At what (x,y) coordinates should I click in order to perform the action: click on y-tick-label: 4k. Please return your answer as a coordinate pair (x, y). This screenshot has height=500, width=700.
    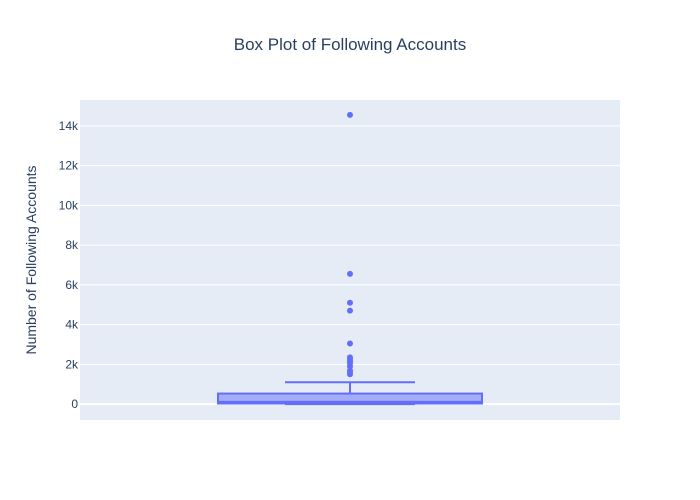
    Looking at the image, I should click on (72, 325).